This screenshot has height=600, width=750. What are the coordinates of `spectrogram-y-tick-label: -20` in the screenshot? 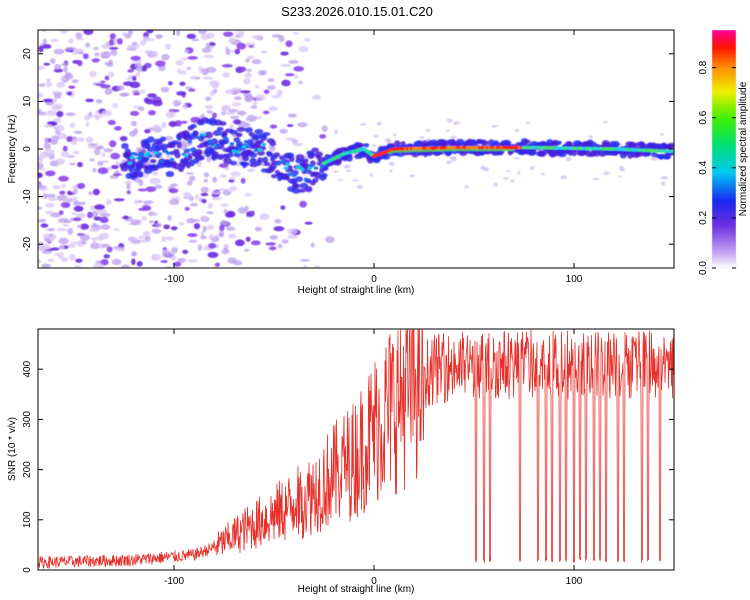 It's located at (27, 244).